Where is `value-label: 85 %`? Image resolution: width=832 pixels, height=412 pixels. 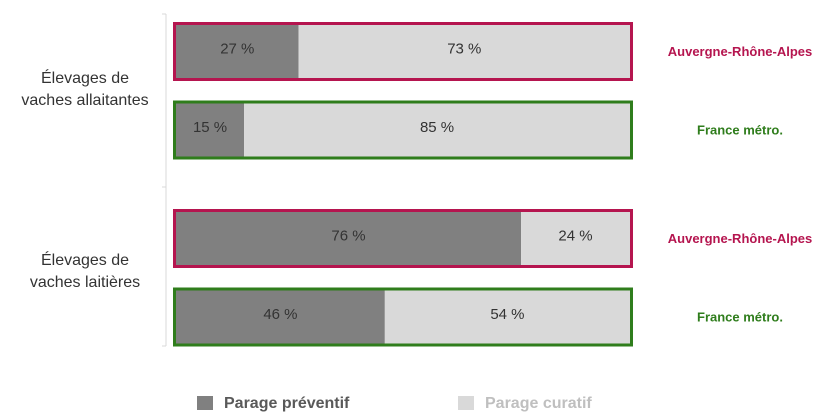 value-label: 85 % is located at coordinates (437, 127).